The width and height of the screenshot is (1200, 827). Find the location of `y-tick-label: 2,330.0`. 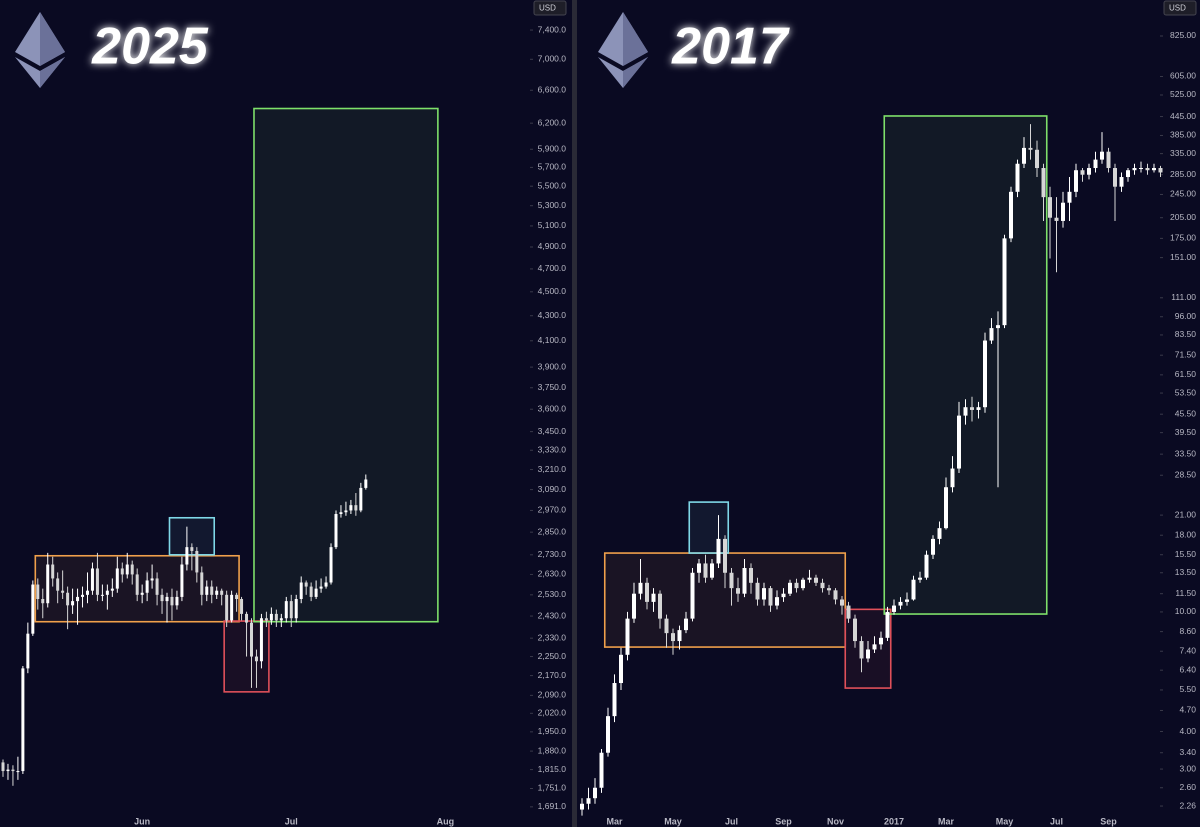

y-tick-label: 2,330.0 is located at coordinates (552, 637).